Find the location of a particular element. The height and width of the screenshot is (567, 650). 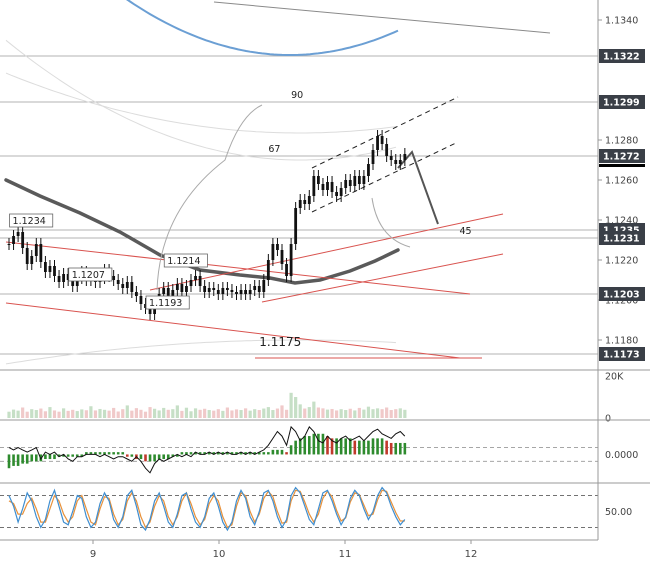

time-tick-label: 11 is located at coordinates (345, 554).